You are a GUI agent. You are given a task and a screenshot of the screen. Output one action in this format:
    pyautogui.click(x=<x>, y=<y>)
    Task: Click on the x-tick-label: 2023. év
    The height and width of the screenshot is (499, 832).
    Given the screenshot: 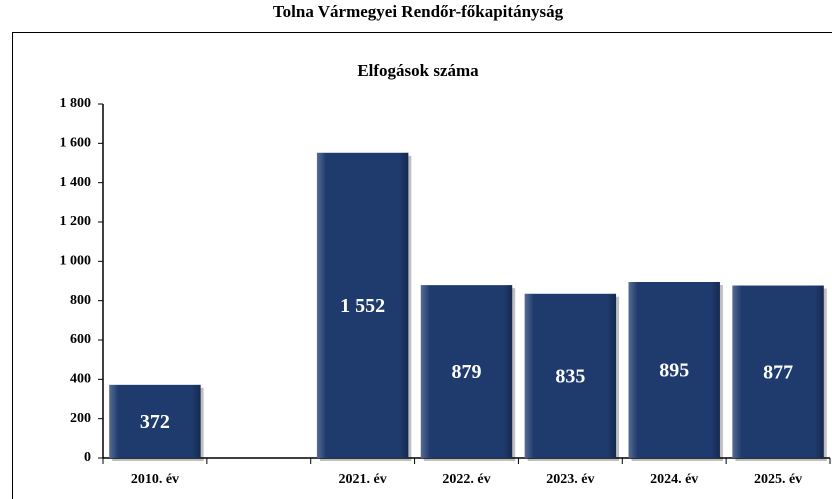 What is the action you would take?
    pyautogui.click(x=570, y=479)
    